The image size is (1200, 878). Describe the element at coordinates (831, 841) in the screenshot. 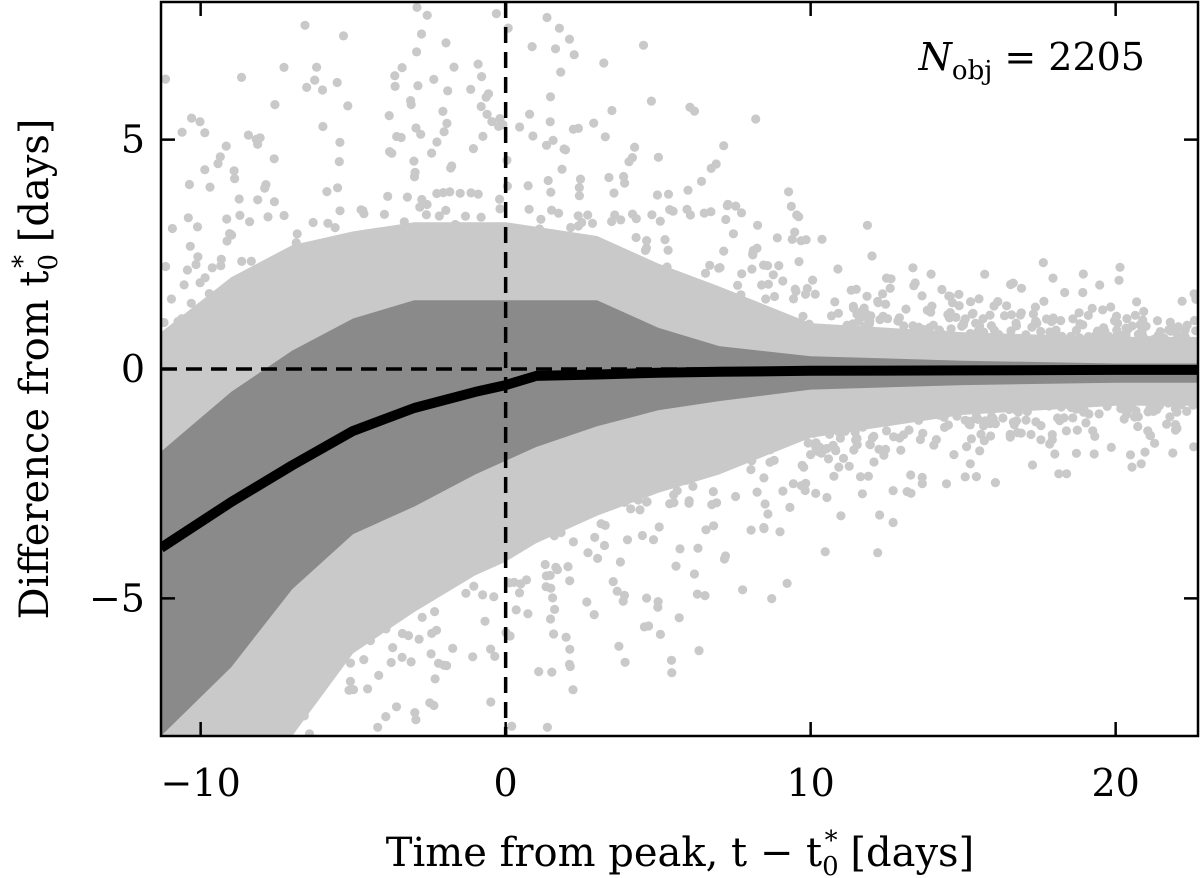

I see `x-axis-label-sup: *` at that location.